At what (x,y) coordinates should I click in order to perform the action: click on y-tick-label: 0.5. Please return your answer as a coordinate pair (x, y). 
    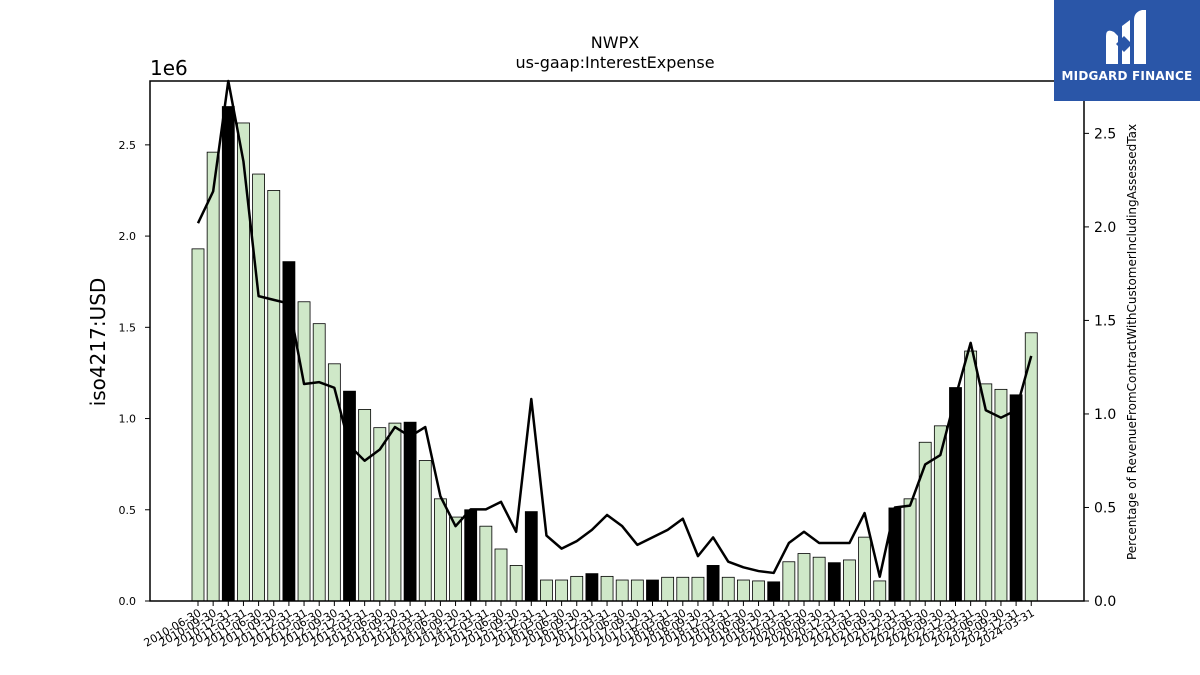
    Looking at the image, I should click on (128, 510).